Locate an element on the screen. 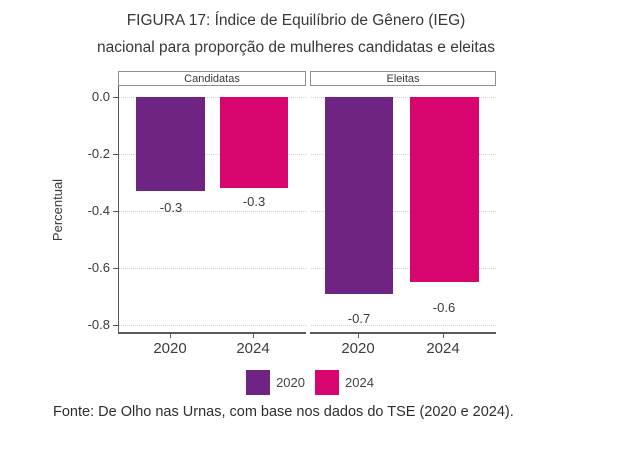 This screenshot has width=620, height=460. legend-swatch-2024 is located at coordinates (327, 382).